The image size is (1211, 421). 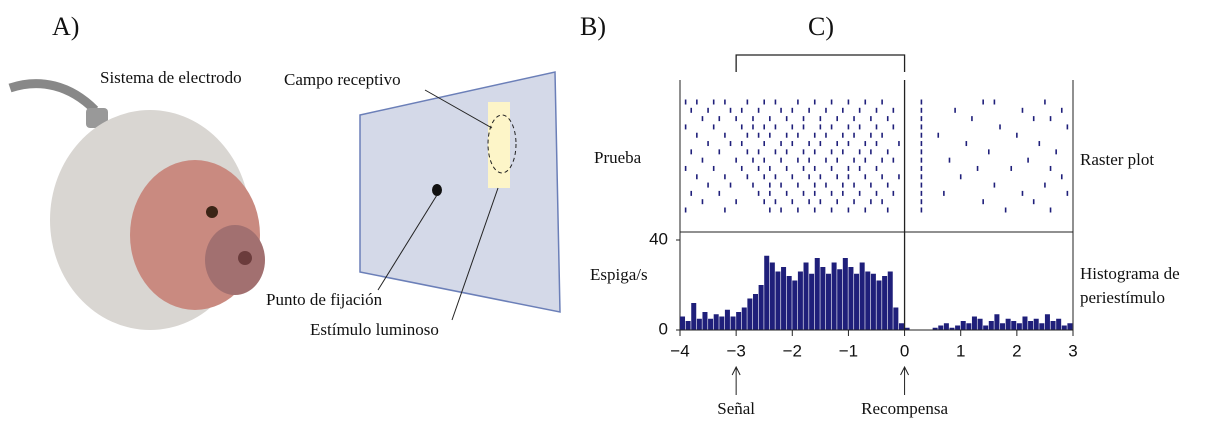 I want to click on y-tick-label: 40, so click(x=658, y=238).